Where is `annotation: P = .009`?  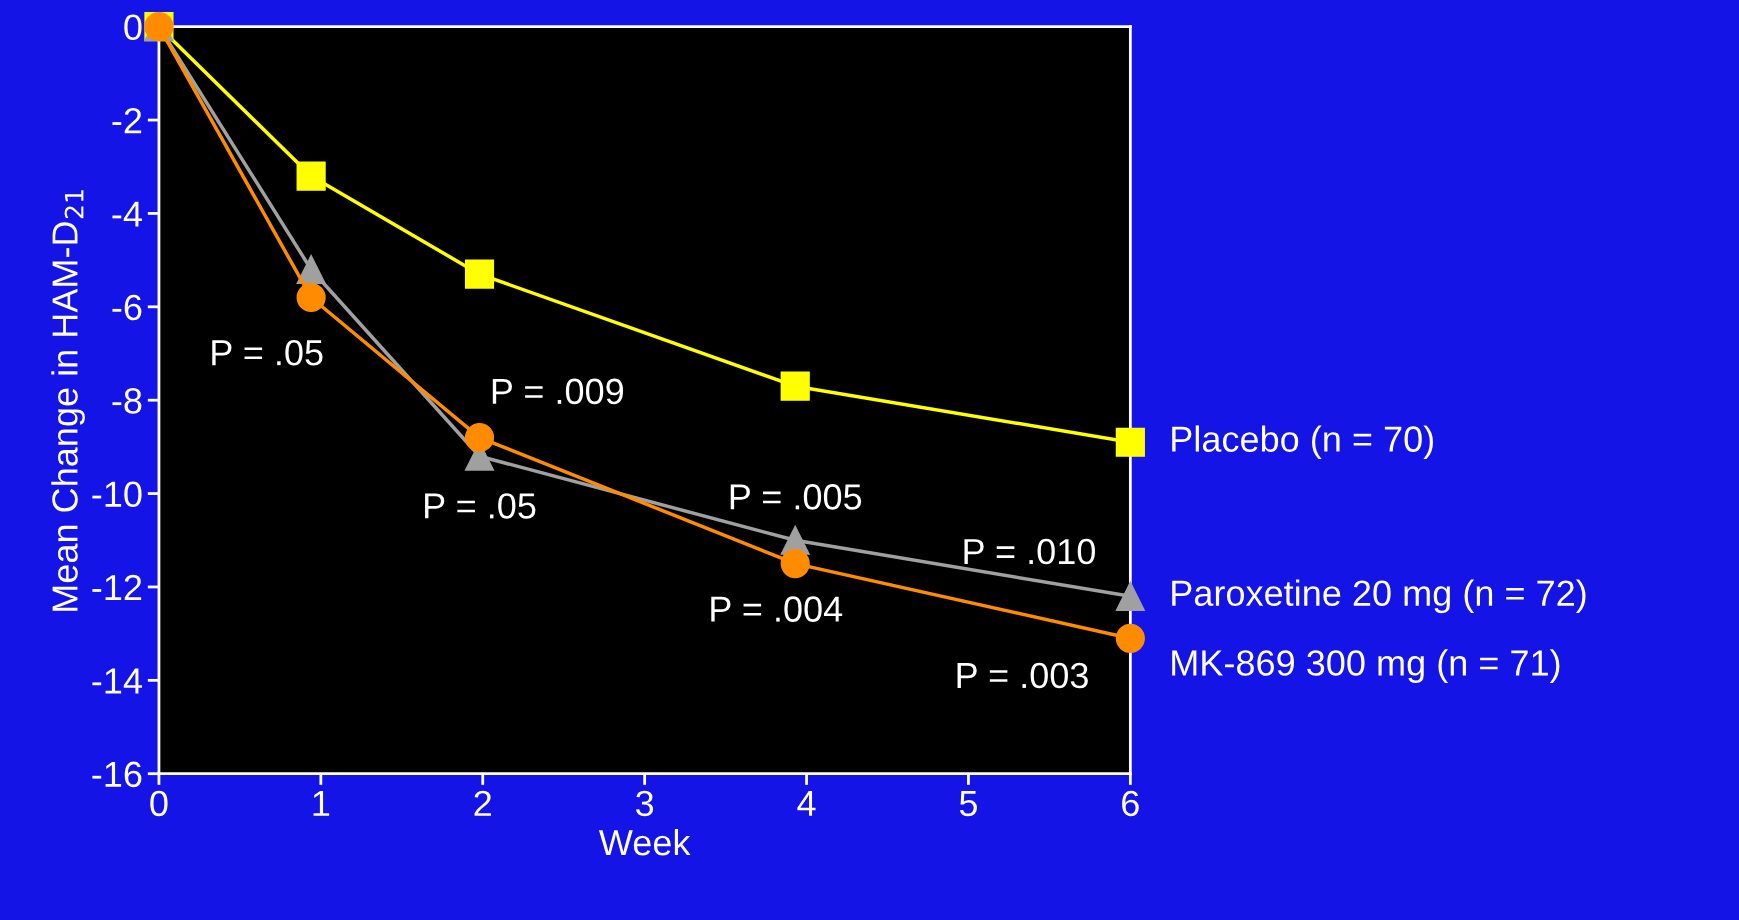
annotation: P = .009 is located at coordinates (558, 391).